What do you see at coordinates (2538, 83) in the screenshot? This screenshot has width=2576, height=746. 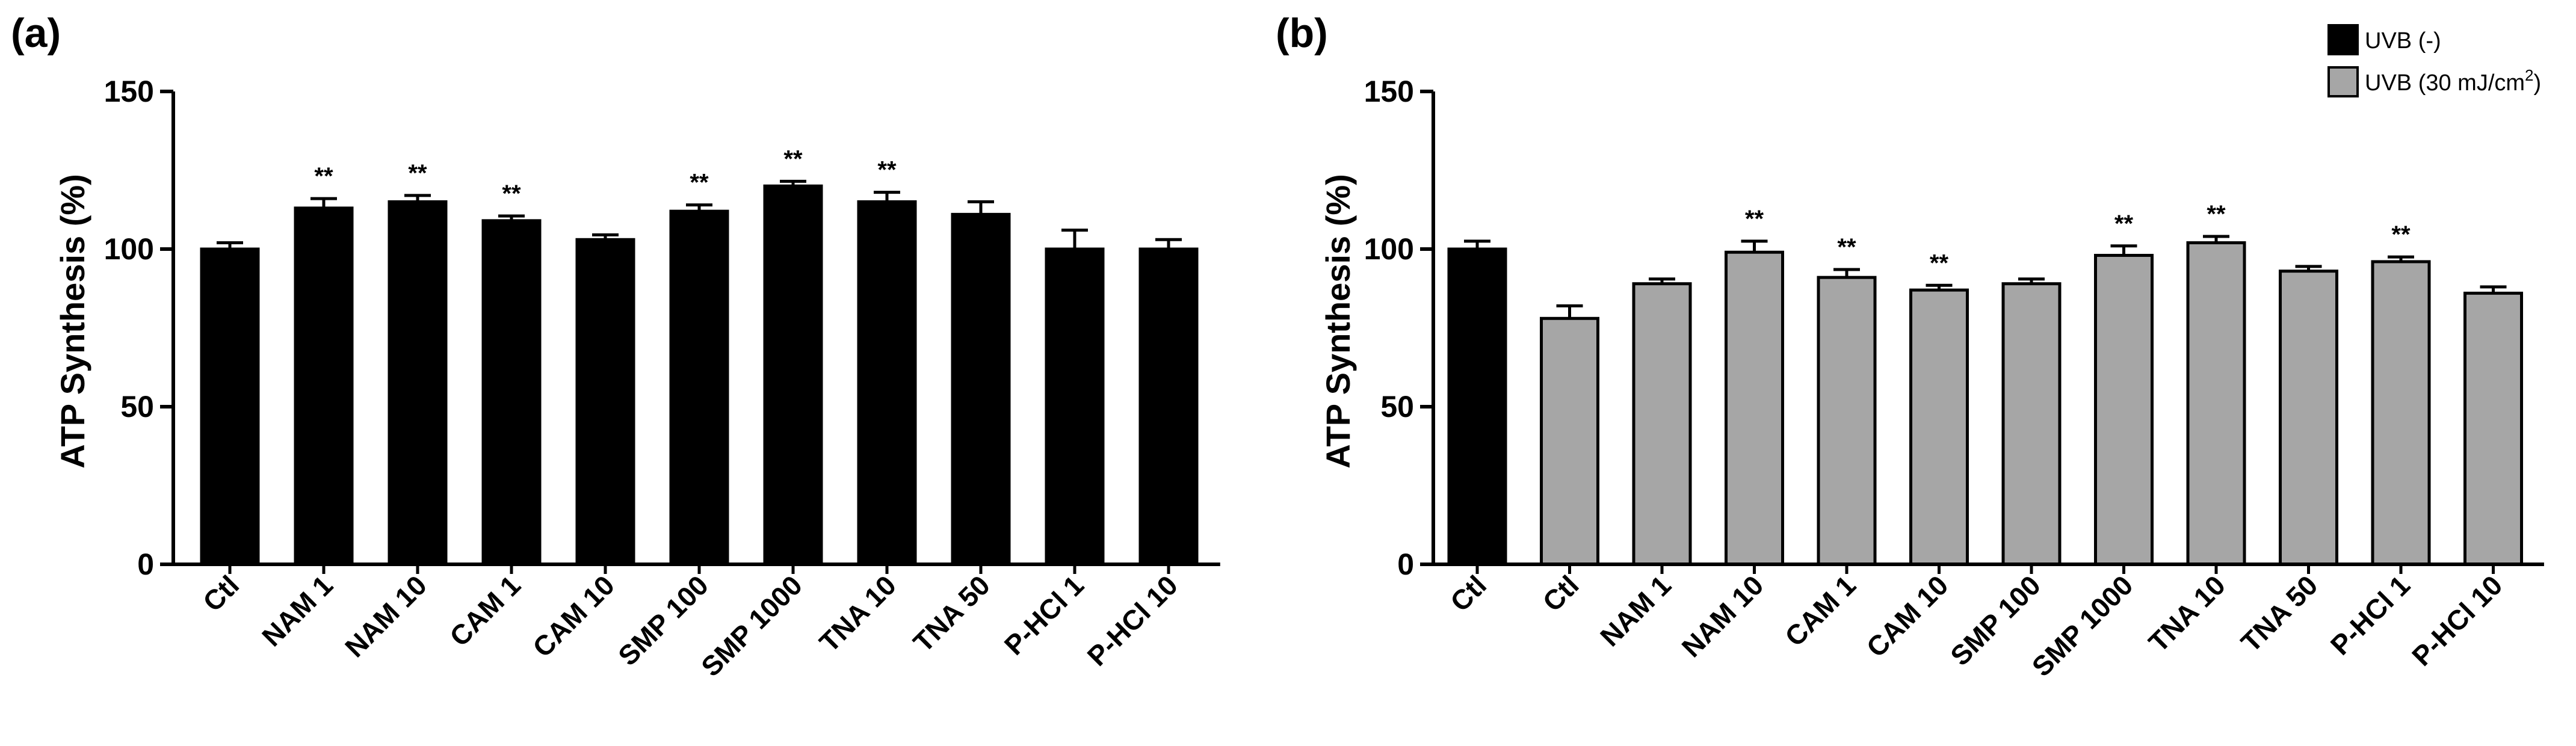 I see `legend-label-uvb-30-tail: )` at bounding box center [2538, 83].